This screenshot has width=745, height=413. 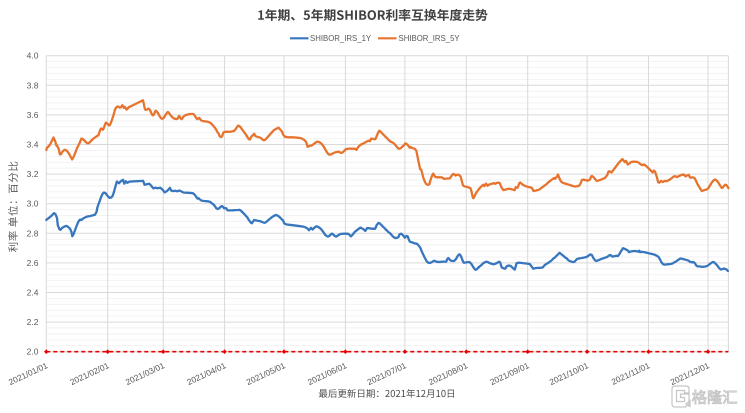 I want to click on svg-text: 2.4, so click(x=33, y=293).